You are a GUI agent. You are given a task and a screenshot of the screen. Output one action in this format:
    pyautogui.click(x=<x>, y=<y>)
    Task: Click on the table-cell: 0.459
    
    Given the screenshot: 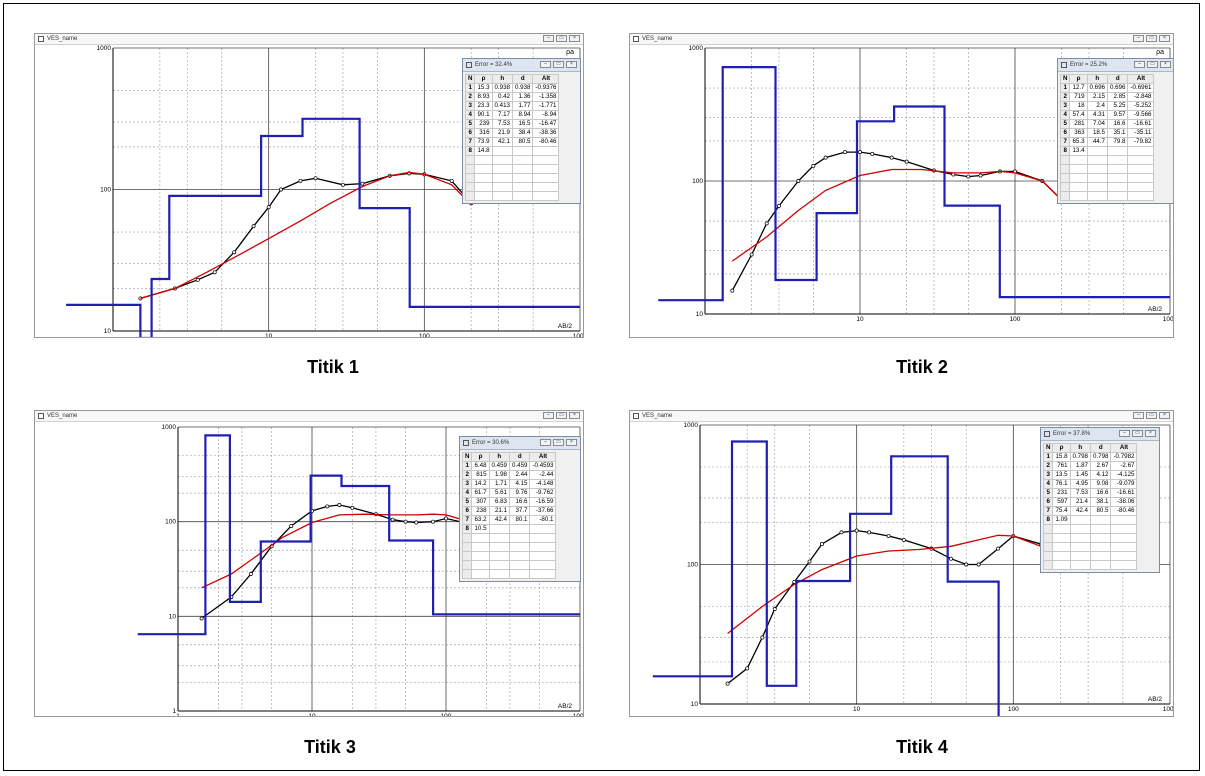 What is the action you would take?
    pyautogui.click(x=499, y=466)
    